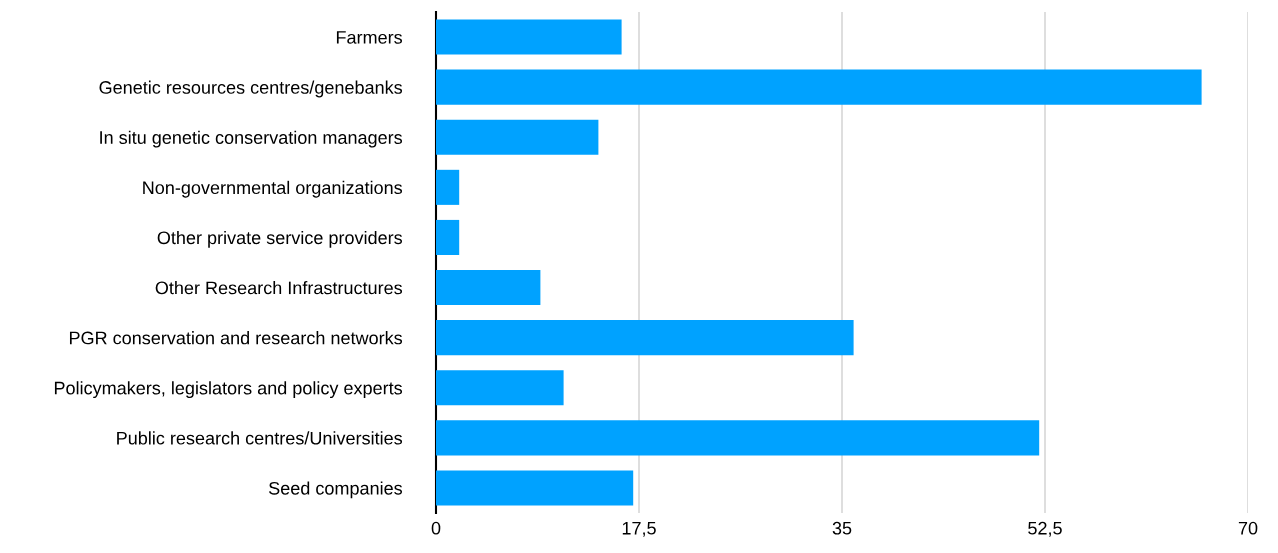 Image resolution: width=1278 pixels, height=553 pixels. I want to click on x-tick-label: 70, so click(1248, 528).